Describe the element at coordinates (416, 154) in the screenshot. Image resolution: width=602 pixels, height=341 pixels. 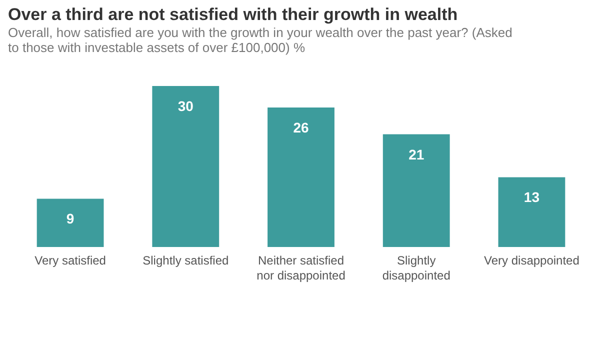
I see `data-label: 21` at that location.